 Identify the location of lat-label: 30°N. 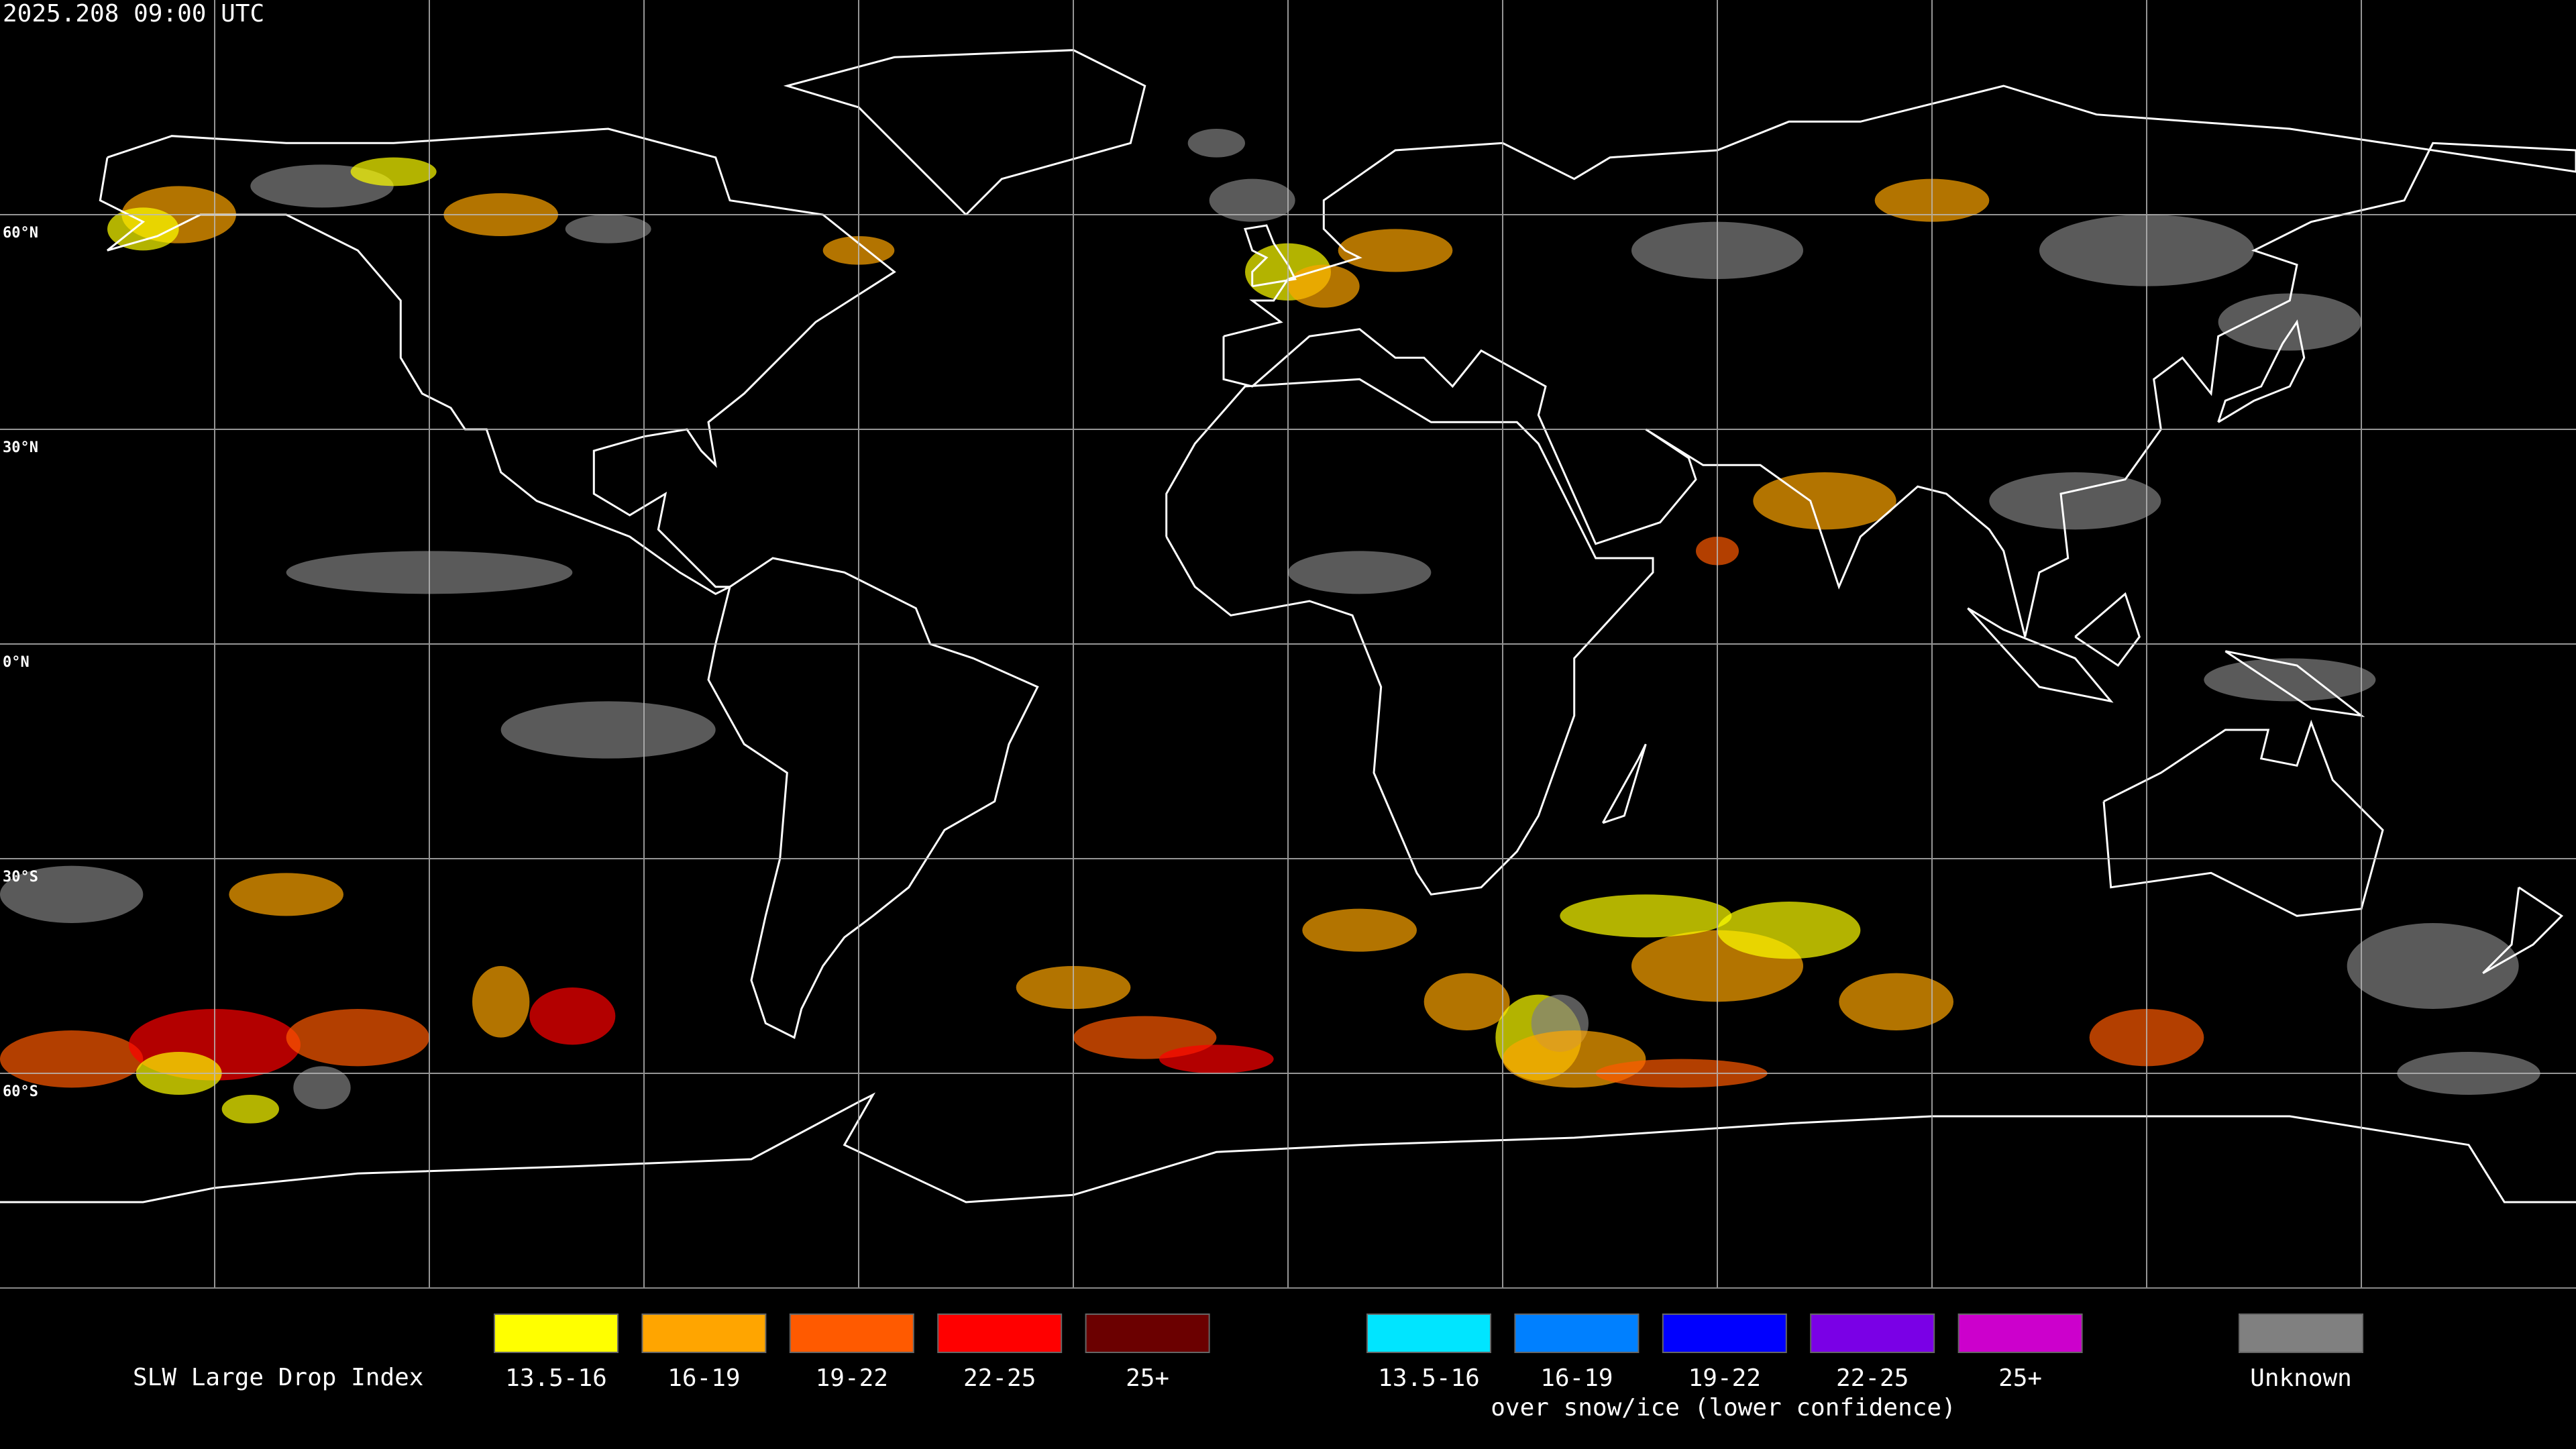
(20, 447).